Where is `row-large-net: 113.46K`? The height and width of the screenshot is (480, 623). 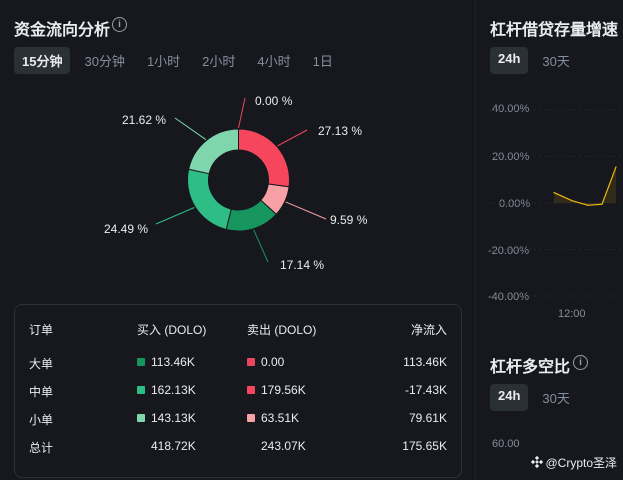 row-large-net: 113.46K is located at coordinates (425, 362).